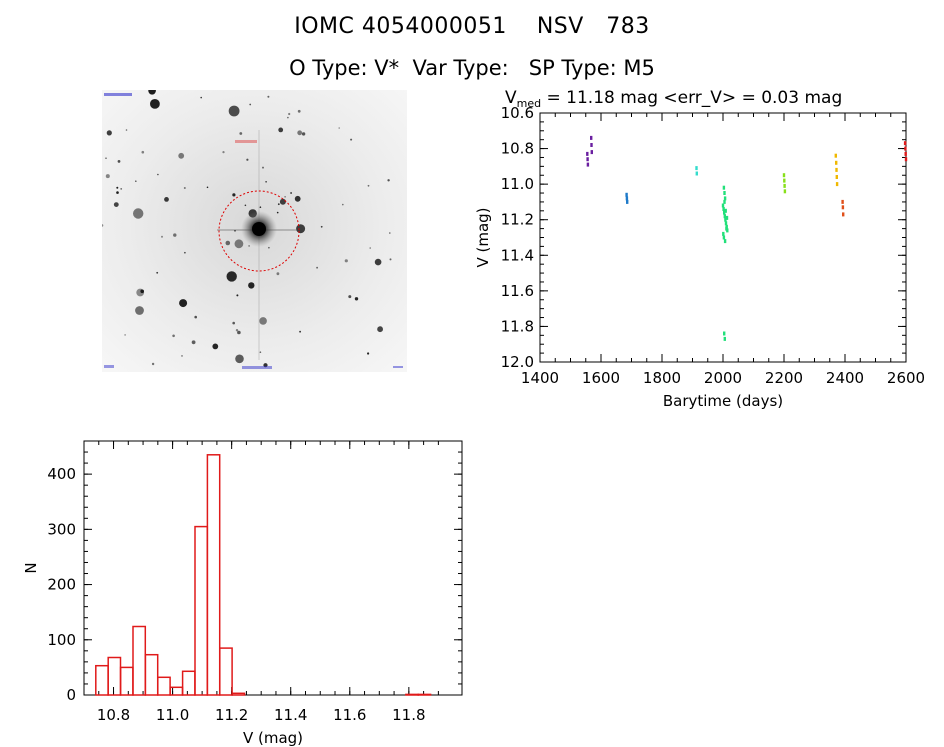 This screenshot has width=944, height=747. What do you see at coordinates (61, 640) in the screenshot?
I see `y-tick-label: 100` at bounding box center [61, 640].